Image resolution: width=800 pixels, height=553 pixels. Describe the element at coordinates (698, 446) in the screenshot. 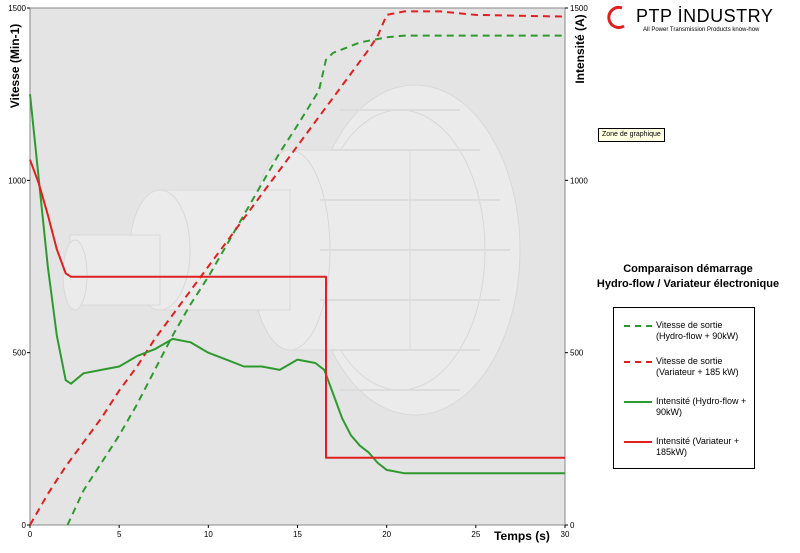

I see `legend-label: Intensité (Variateur + 185kW)` at that location.